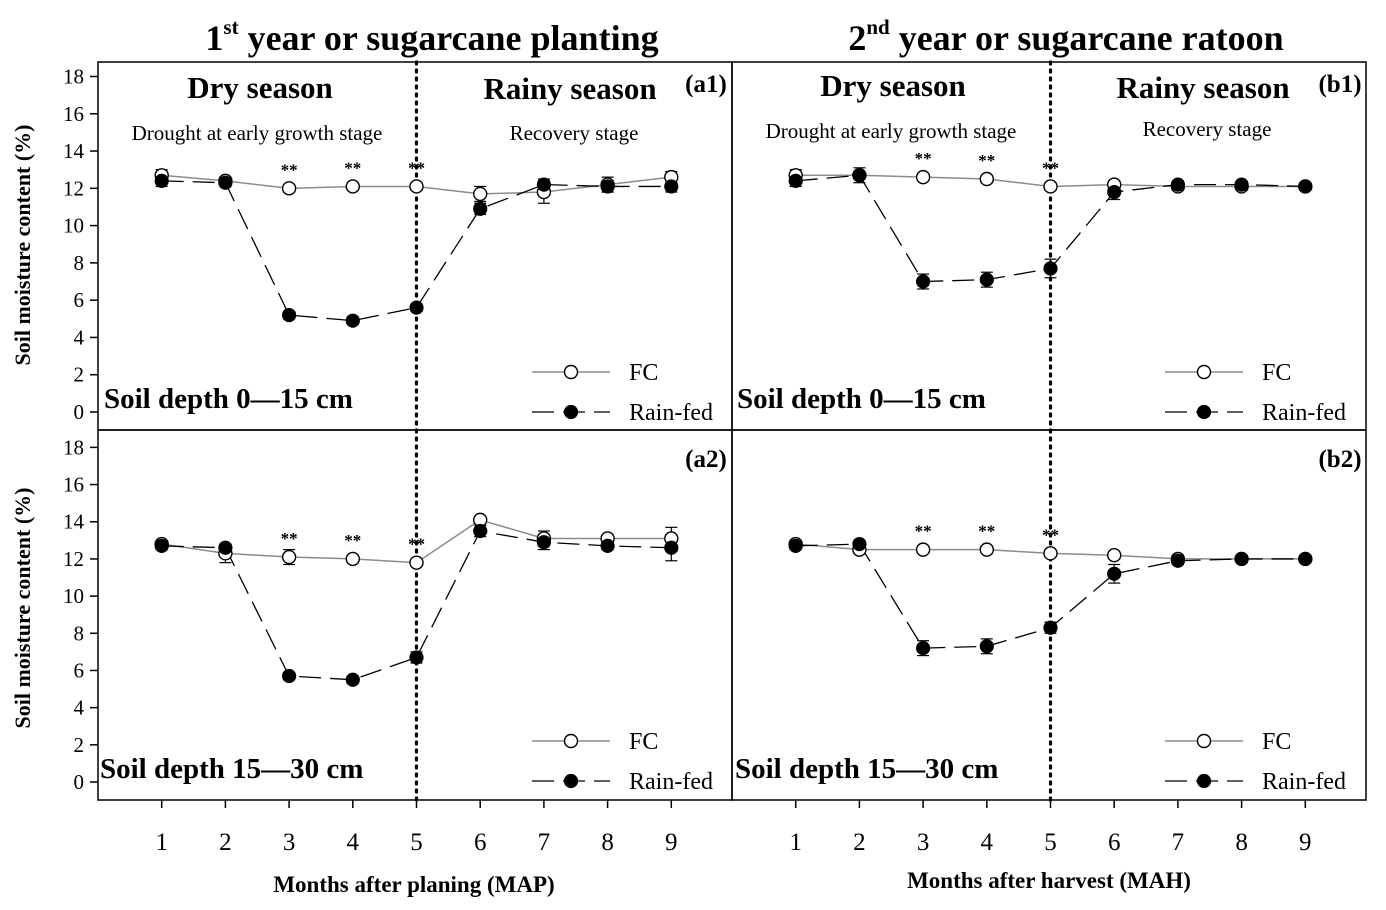 The width and height of the screenshot is (1386, 910). Describe the element at coordinates (1305, 842) in the screenshot. I see `x-tick-label: 9` at that location.